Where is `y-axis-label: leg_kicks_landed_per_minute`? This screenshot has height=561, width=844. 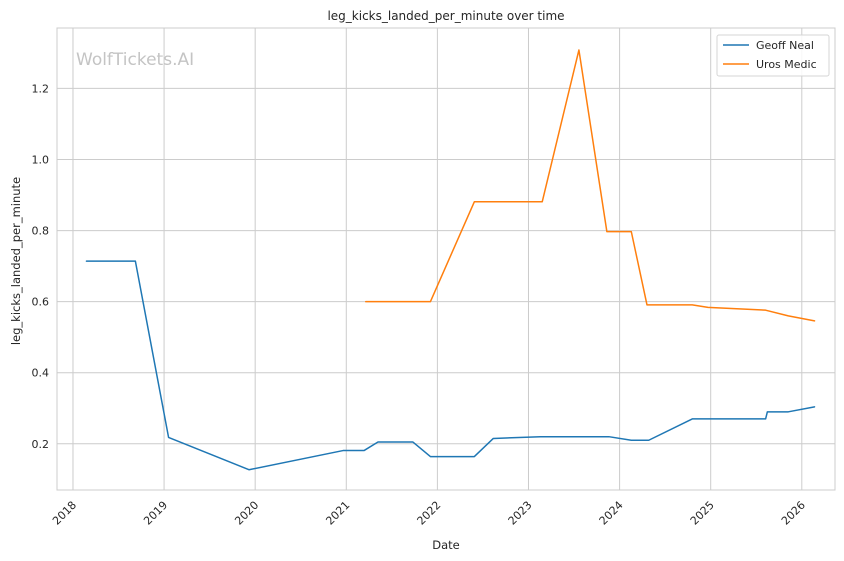 y-axis-label: leg_kicks_landed_per_minute is located at coordinates (16, 261).